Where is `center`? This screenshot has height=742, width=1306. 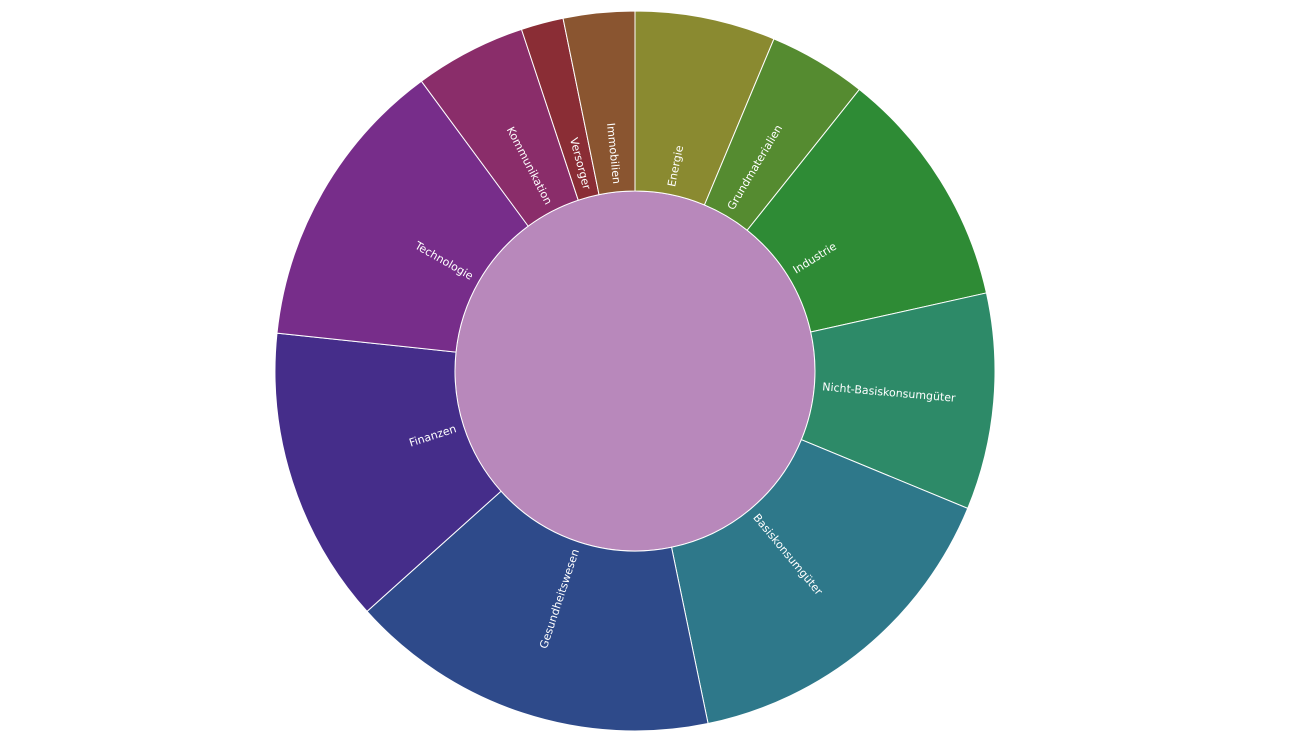 center is located at coordinates (635, 371).